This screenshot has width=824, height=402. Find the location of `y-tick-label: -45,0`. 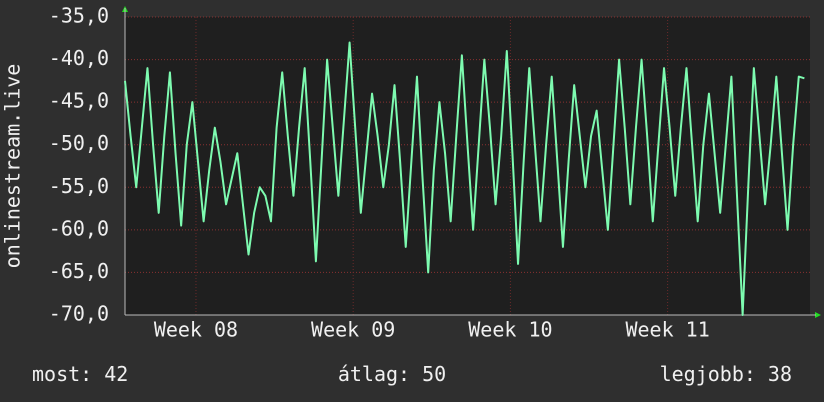

y-tick-label: -45,0 is located at coordinates (79, 101).